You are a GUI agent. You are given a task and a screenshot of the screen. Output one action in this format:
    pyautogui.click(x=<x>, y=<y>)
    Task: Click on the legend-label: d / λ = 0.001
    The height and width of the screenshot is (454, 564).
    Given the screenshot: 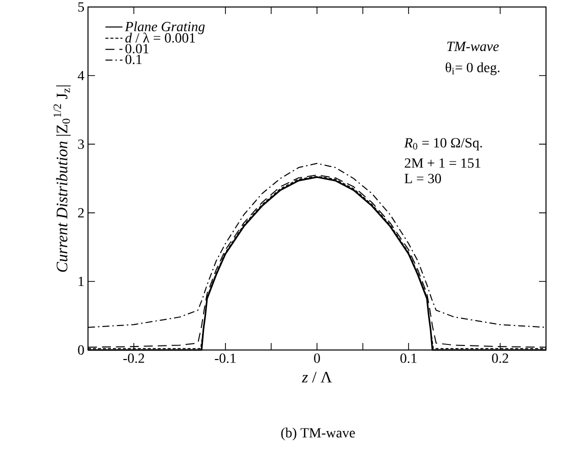 What is the action you would take?
    pyautogui.click(x=160, y=37)
    